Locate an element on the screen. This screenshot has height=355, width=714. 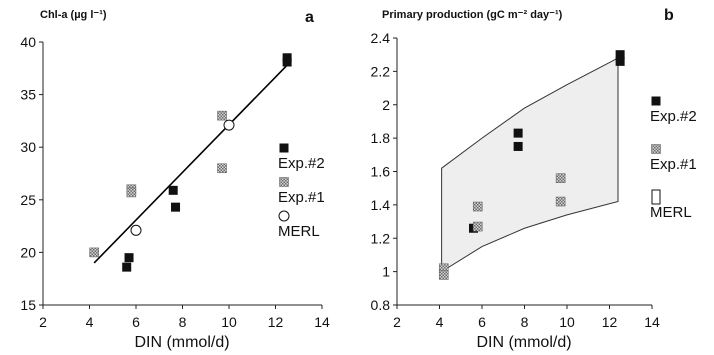
y-tick-label: 2.2 is located at coordinates (381, 71).